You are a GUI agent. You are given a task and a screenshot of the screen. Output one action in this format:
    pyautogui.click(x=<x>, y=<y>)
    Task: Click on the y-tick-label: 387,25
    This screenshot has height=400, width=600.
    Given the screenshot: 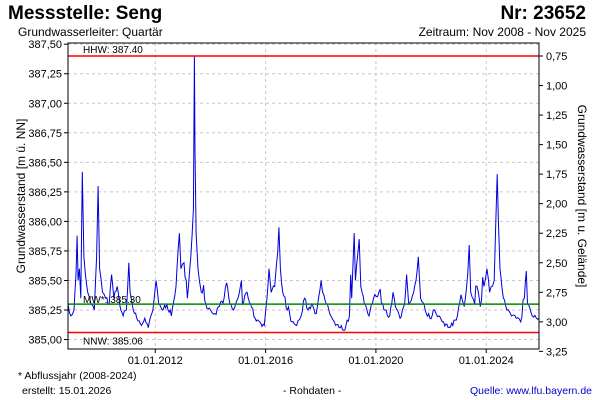 What is the action you would take?
    pyautogui.click(x=45, y=75)
    